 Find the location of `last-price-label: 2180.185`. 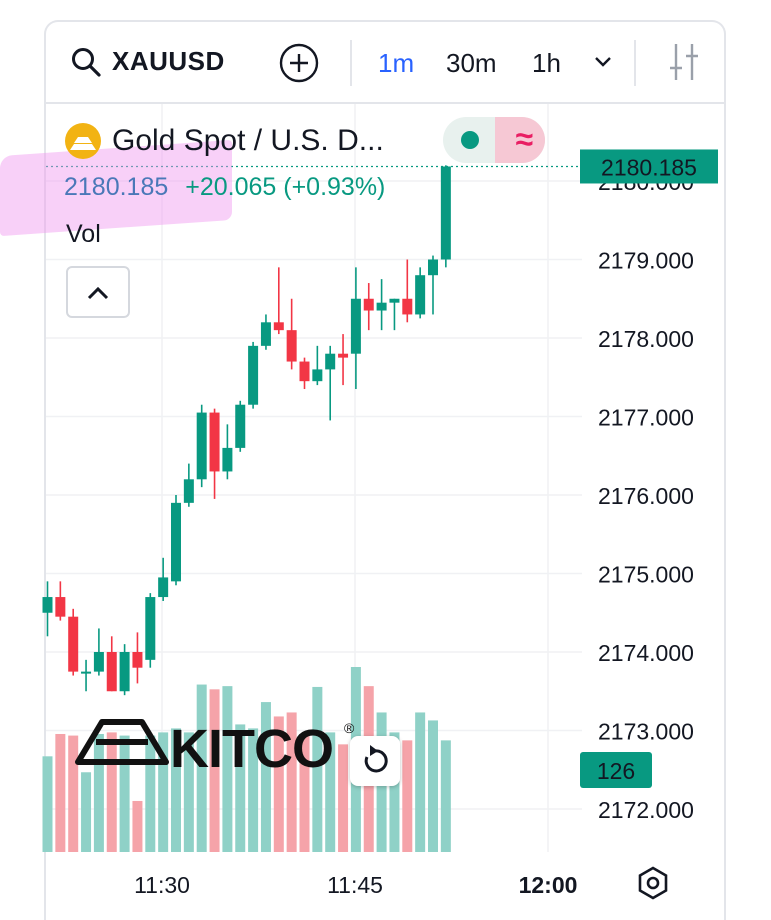

last-price-label: 2180.185 is located at coordinates (649, 167).